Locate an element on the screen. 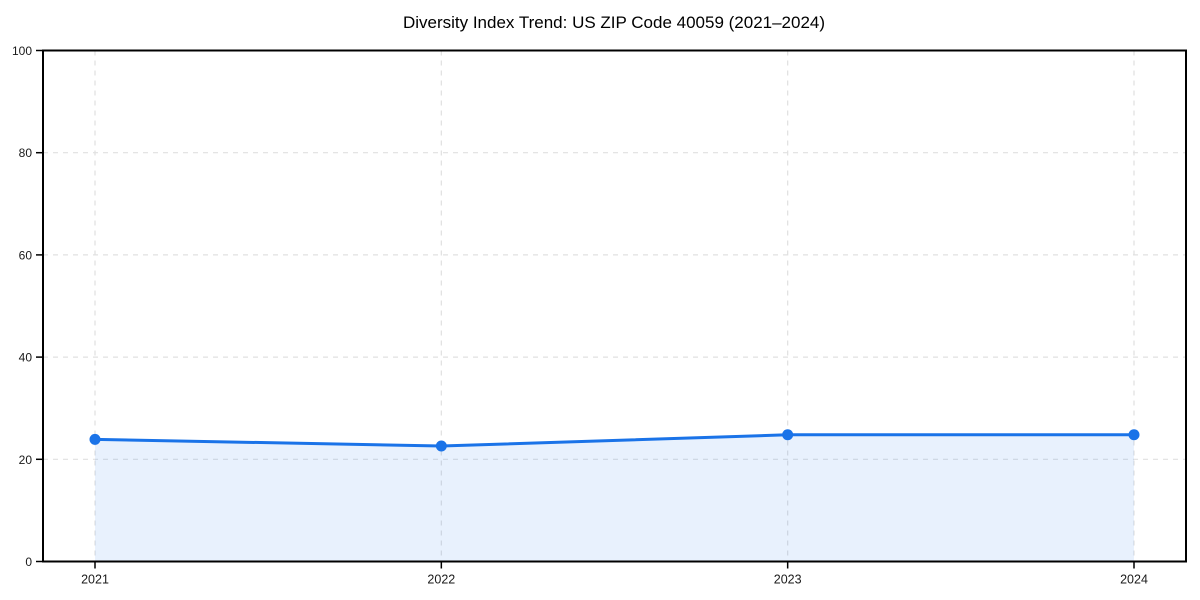 This screenshot has height=600, width=1200. y-tick-label: 80 is located at coordinates (26, 153).